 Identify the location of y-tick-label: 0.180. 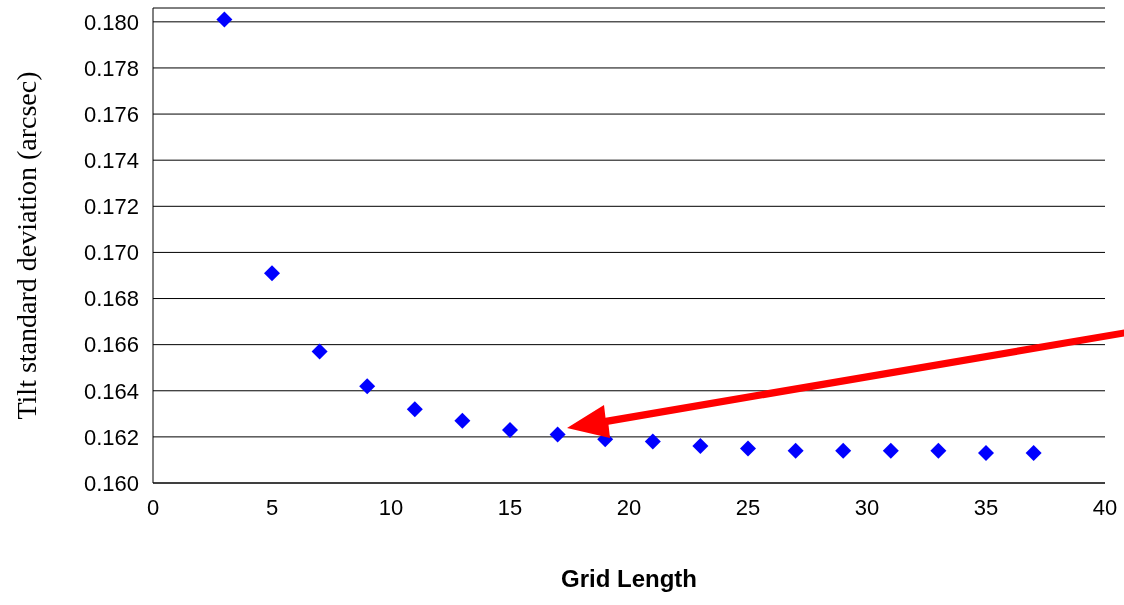
(111, 22).